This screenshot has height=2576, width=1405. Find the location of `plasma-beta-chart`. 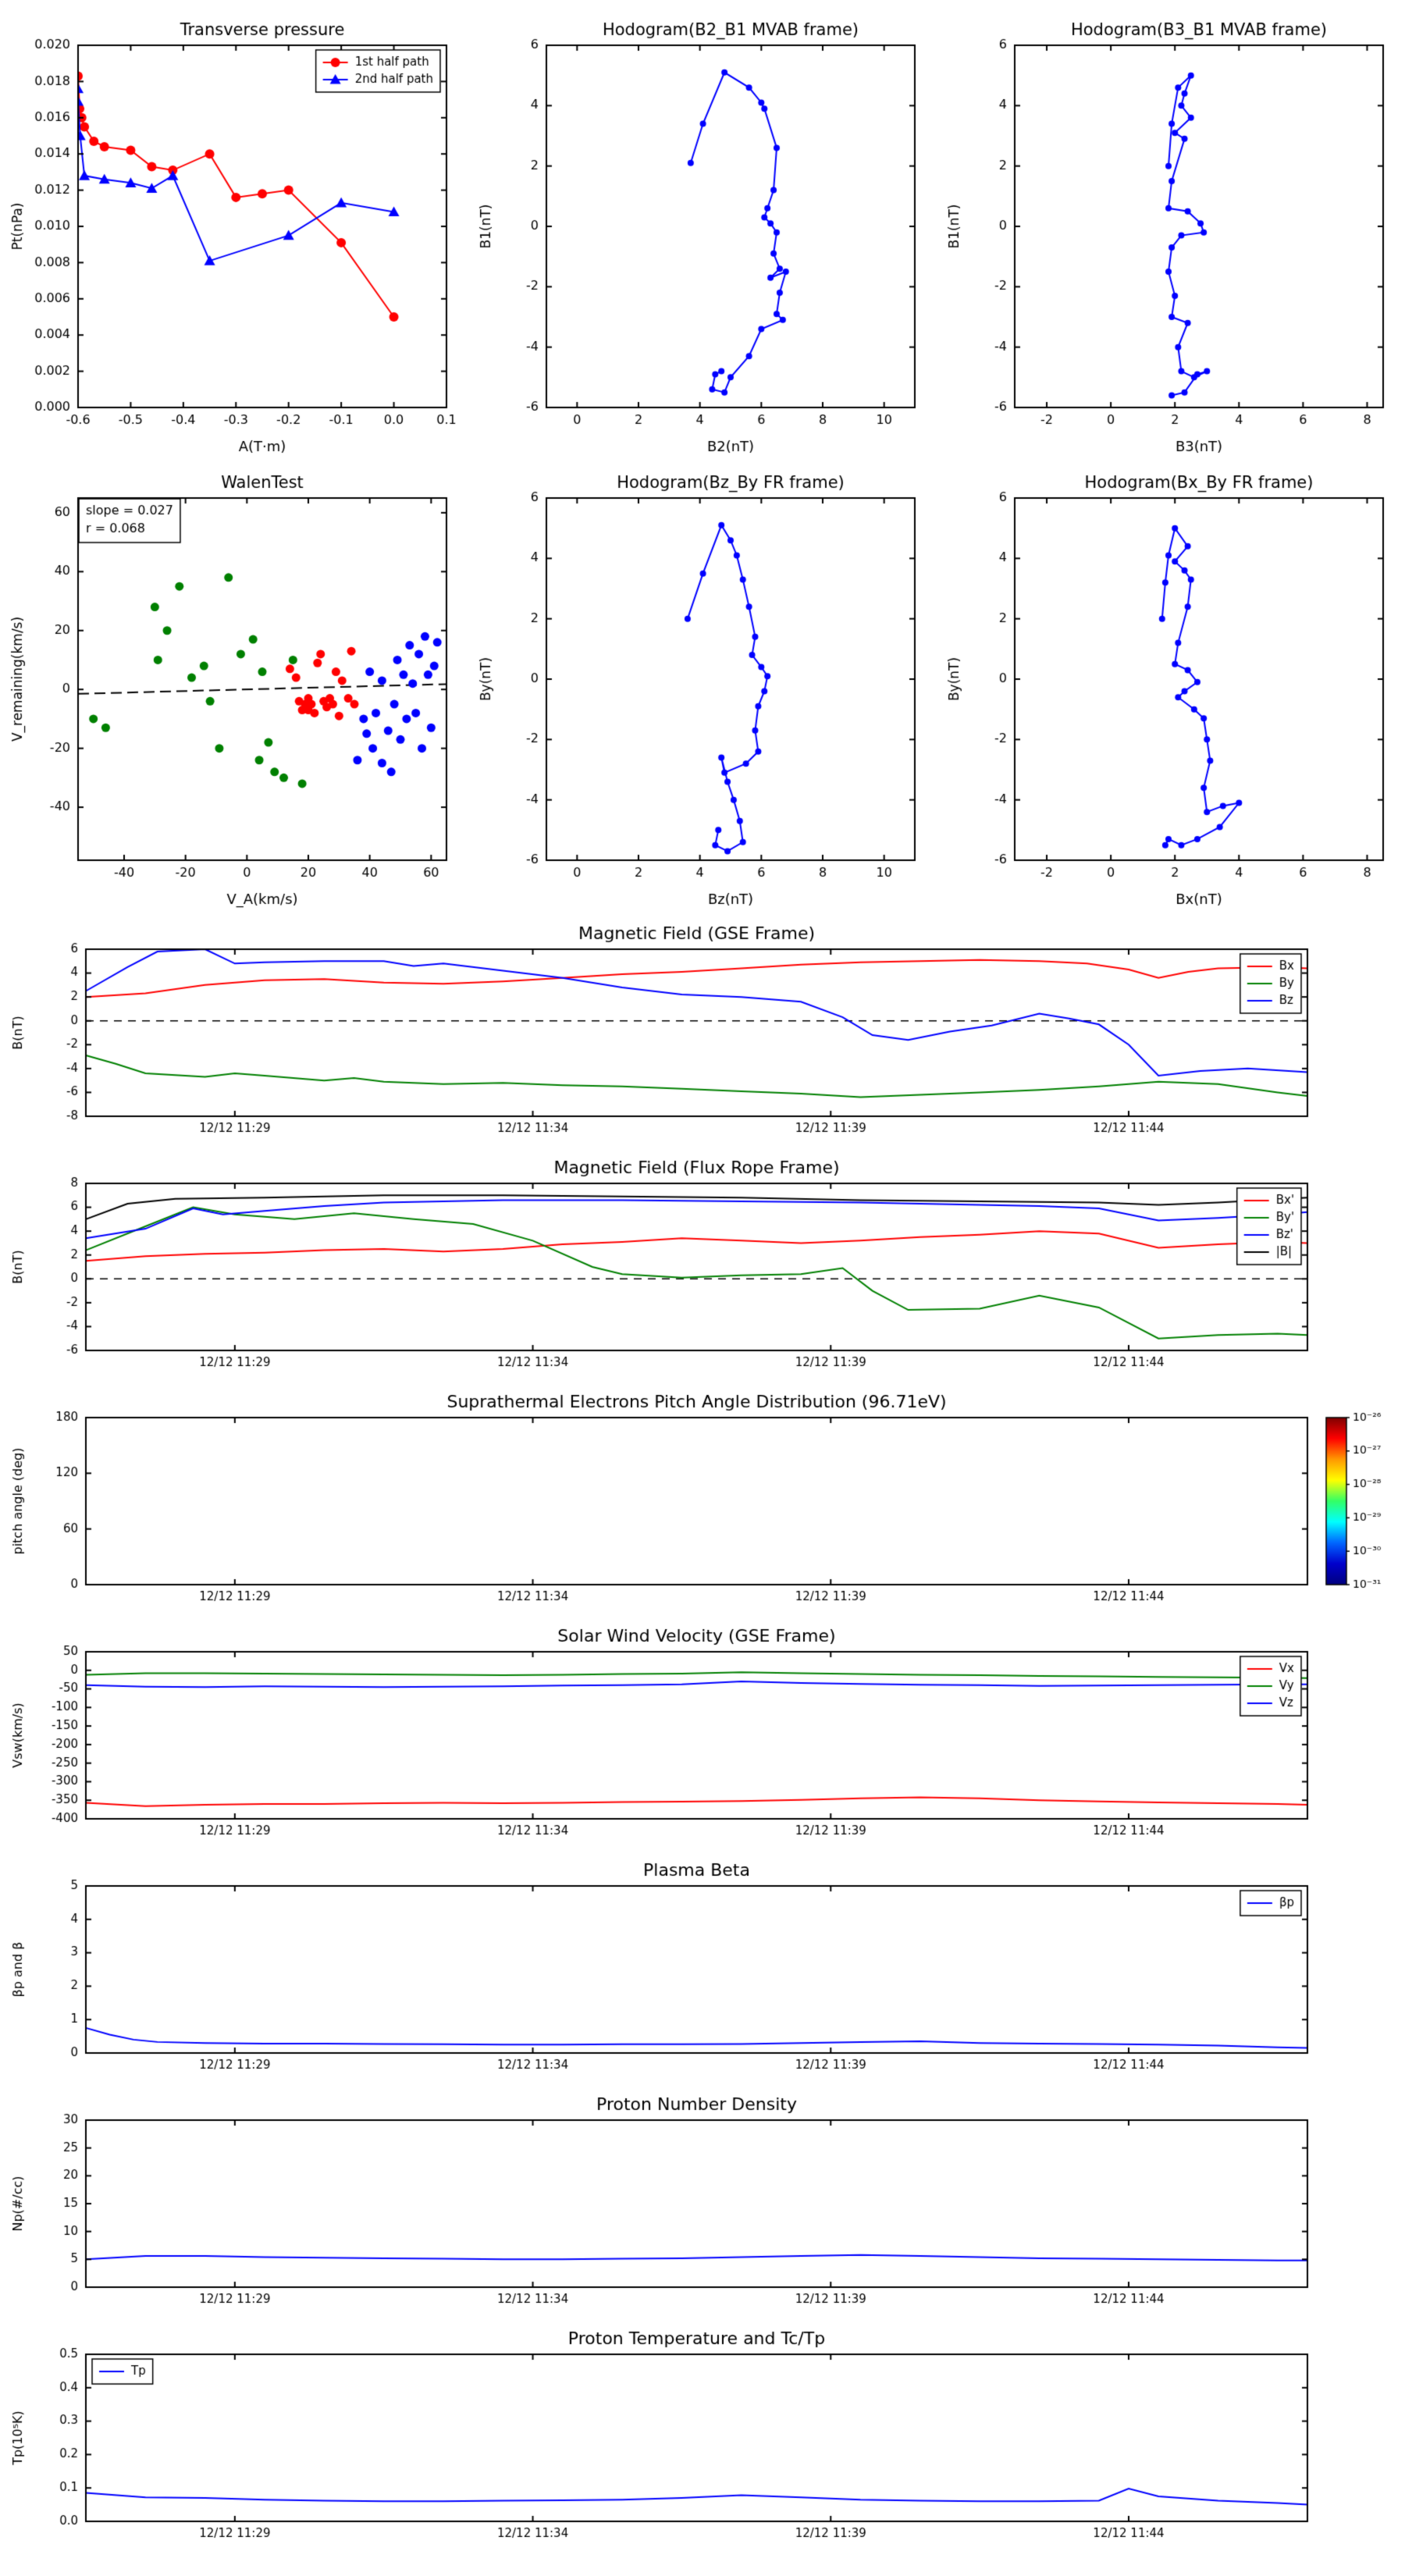

plasma-beta-chart is located at coordinates (703, 1975).